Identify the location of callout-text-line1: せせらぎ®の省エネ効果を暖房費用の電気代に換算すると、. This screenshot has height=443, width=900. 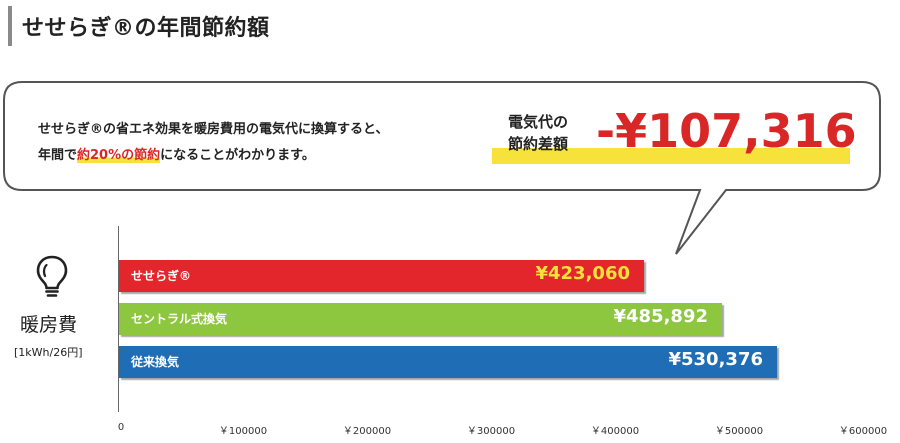
(213, 129).